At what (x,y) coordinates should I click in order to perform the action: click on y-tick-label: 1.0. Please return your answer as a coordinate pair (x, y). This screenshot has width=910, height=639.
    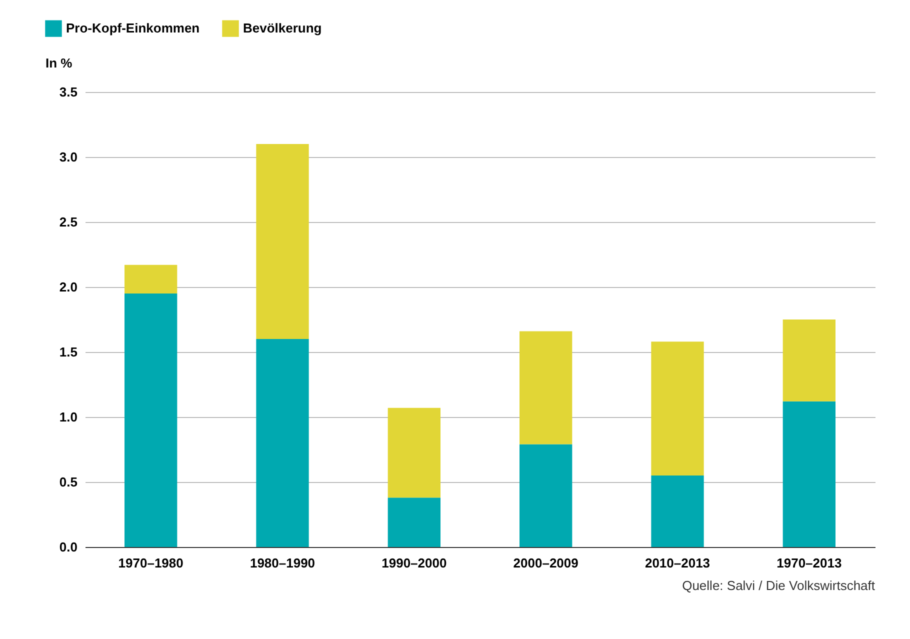
    Looking at the image, I should click on (68, 417).